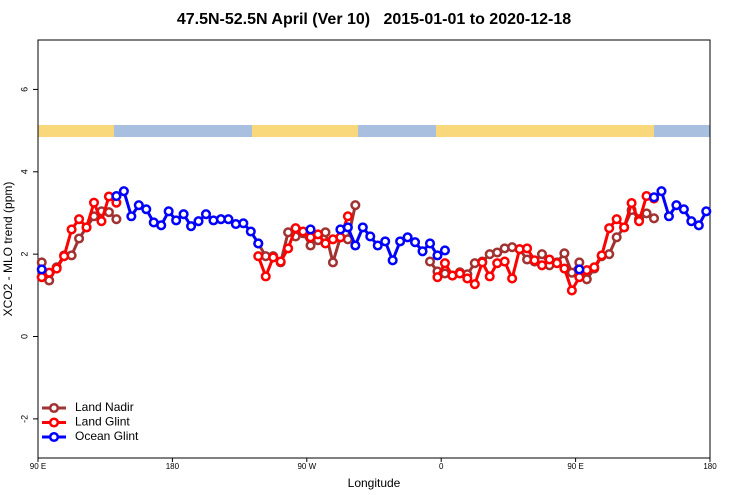 The width and height of the screenshot is (750, 500). I want to click on y-tick-label: 0, so click(24, 336).